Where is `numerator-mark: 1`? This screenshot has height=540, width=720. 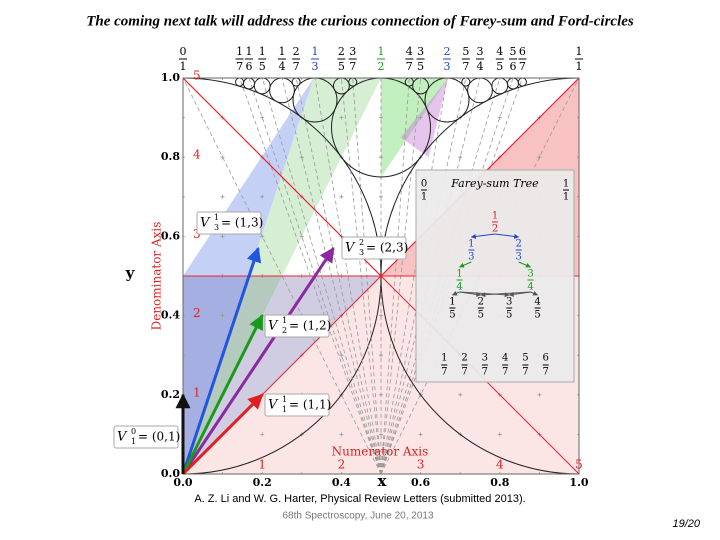 numerator-mark: 1 is located at coordinates (262, 465).